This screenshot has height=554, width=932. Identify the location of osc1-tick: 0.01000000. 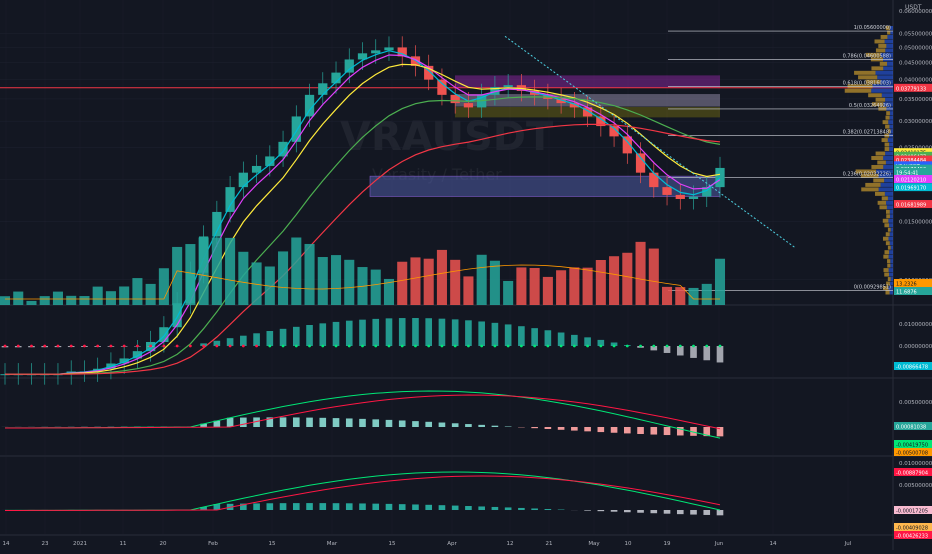
(915, 325).